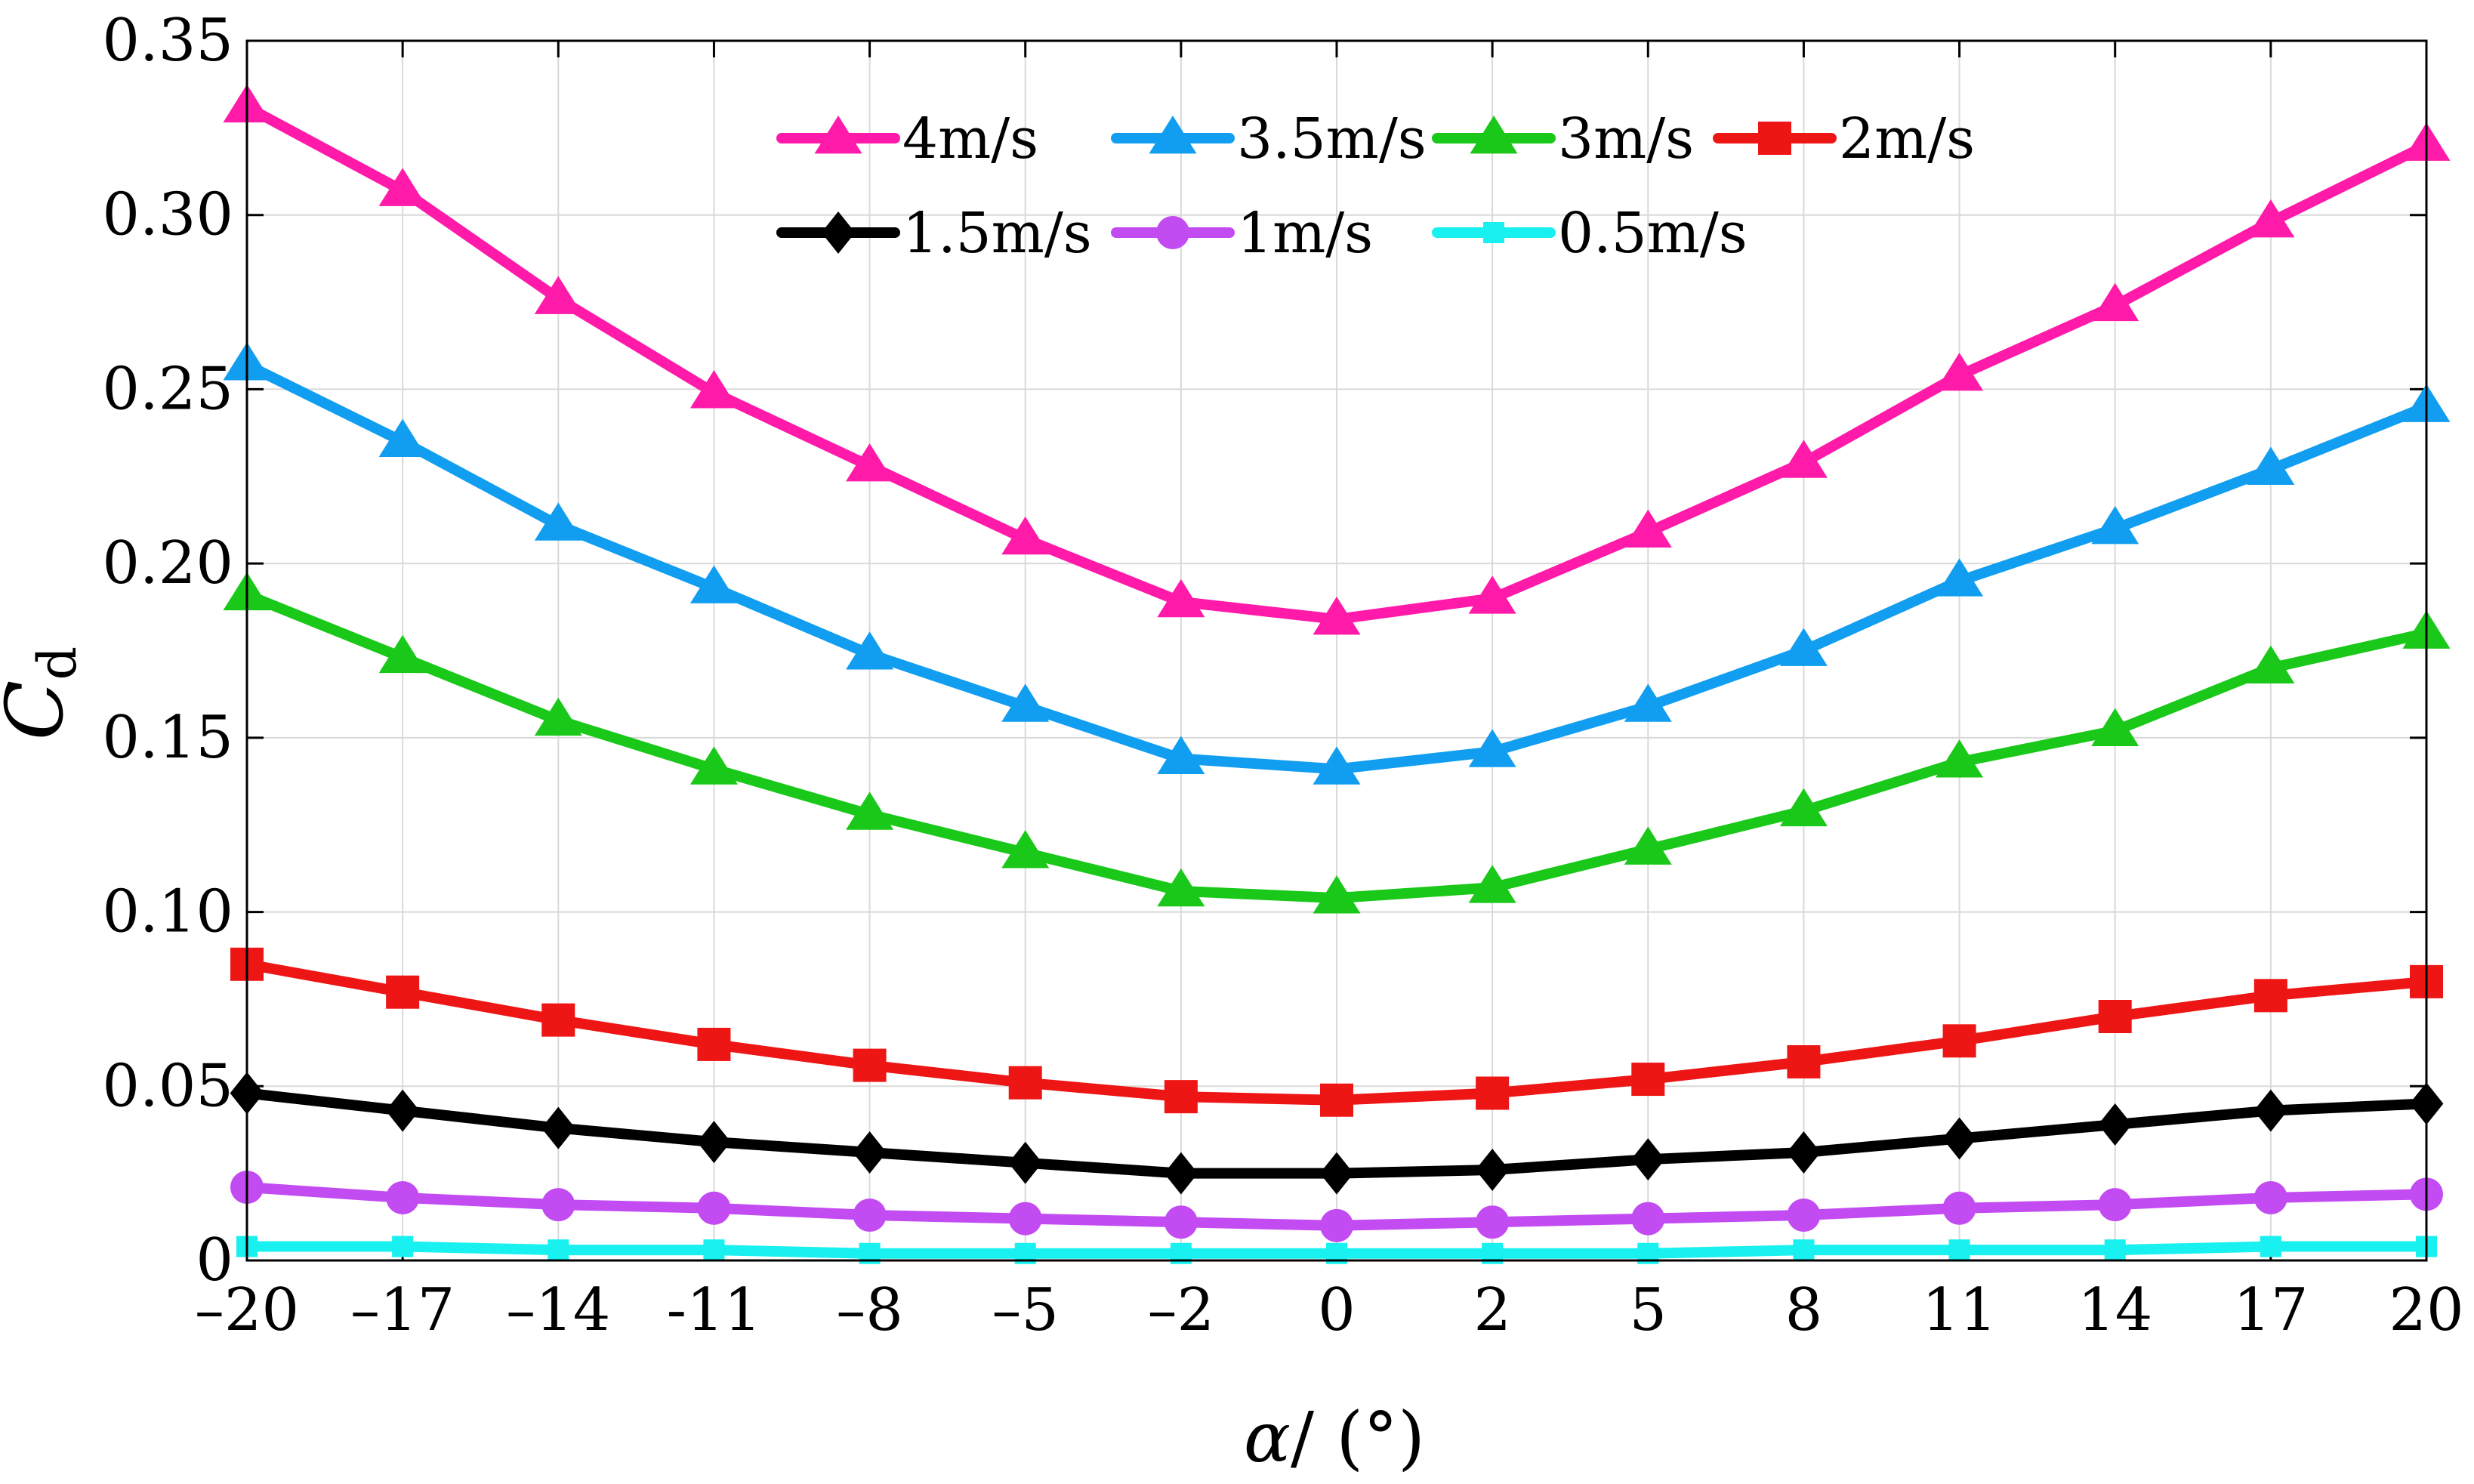 The image size is (2474, 1484). I want to click on y-axis-label-sub: d, so click(57, 663).